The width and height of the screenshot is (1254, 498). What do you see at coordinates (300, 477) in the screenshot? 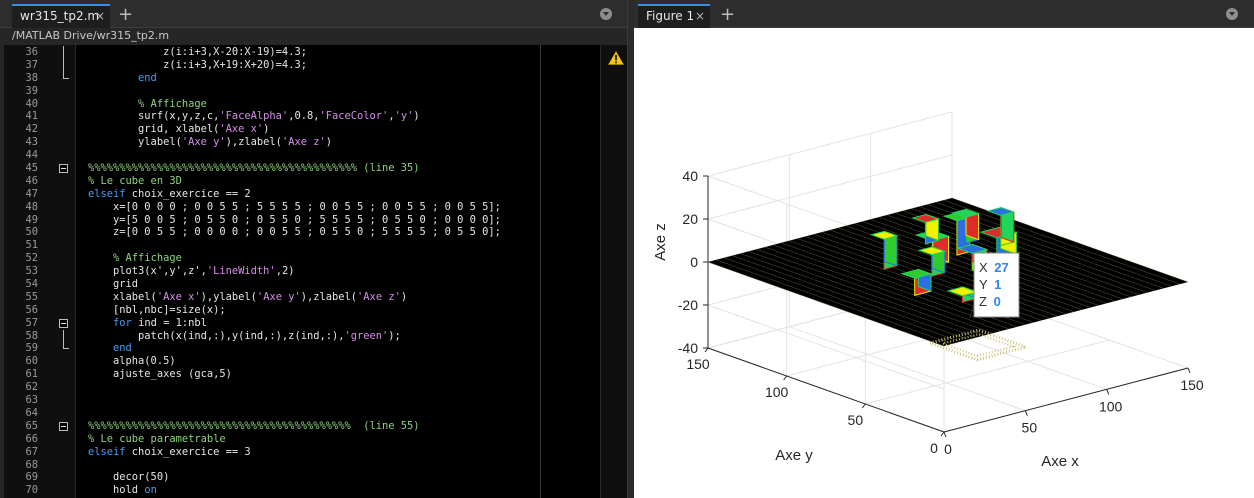
I see `code-line: 69 decor(50)` at bounding box center [300, 477].